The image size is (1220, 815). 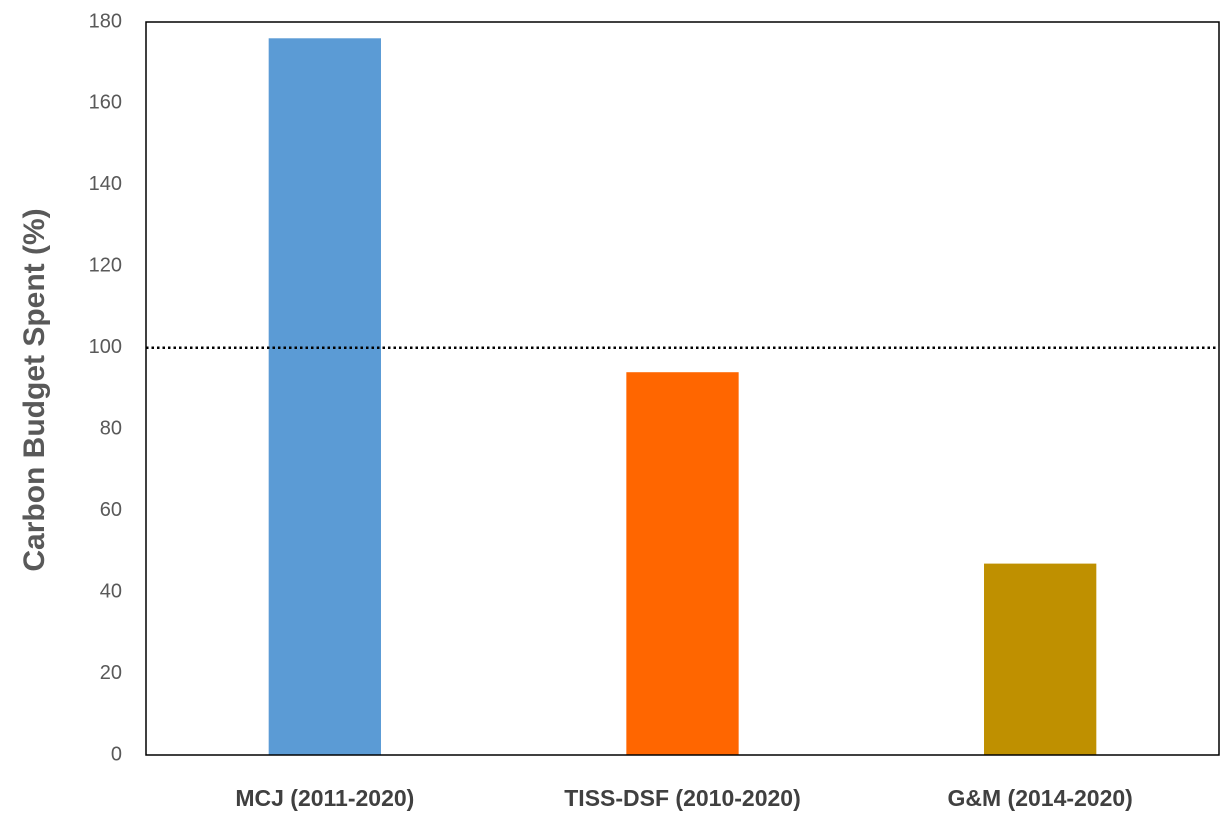 What do you see at coordinates (111, 429) in the screenshot?
I see `y-tick-label: 80` at bounding box center [111, 429].